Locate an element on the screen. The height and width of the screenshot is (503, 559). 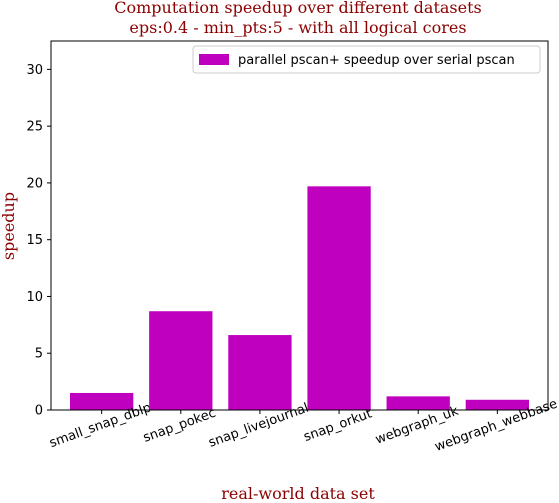
x-tick-label: snap_pokec is located at coordinates (179, 426).